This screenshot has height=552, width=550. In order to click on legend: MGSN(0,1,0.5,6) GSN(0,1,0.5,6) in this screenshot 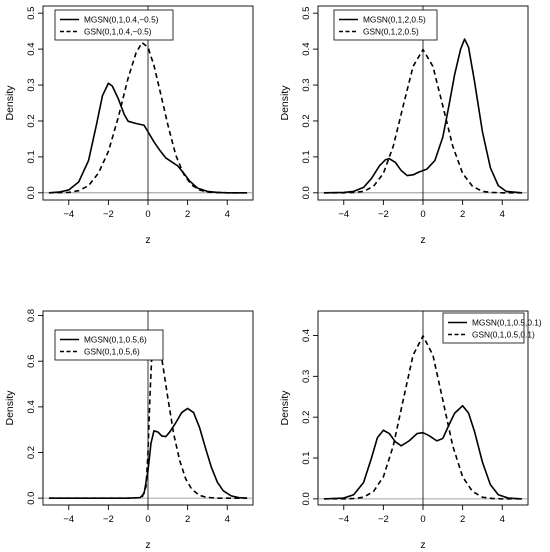, I will do `click(109, 345)`.